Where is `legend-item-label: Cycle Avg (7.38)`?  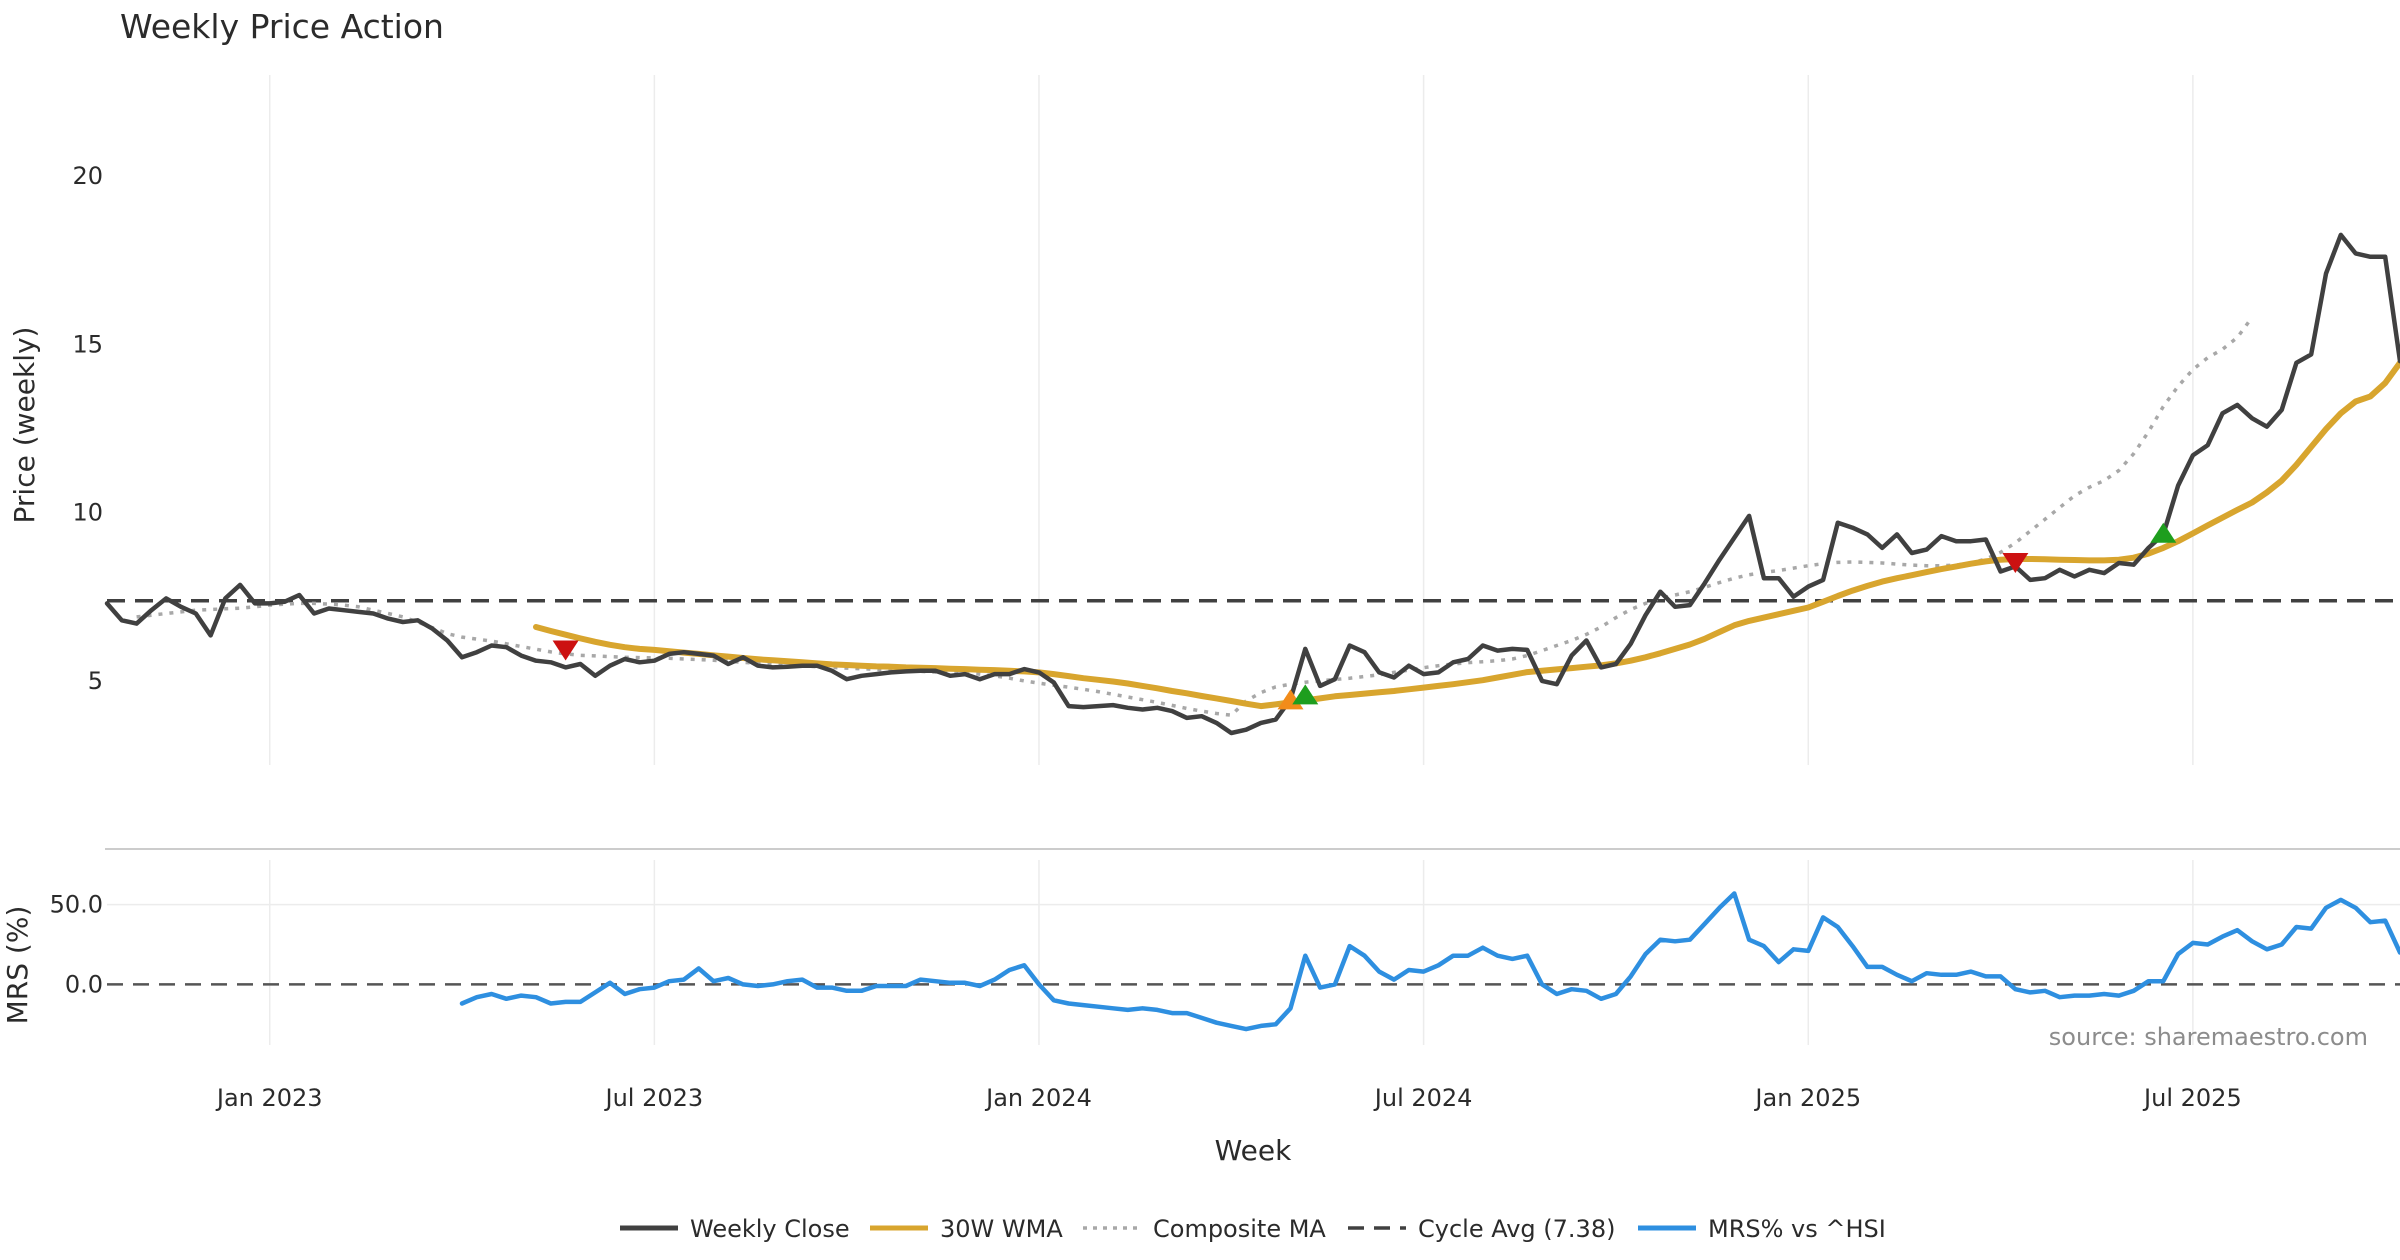
legend-item-label: Cycle Avg (7.38) is located at coordinates (1516, 1229).